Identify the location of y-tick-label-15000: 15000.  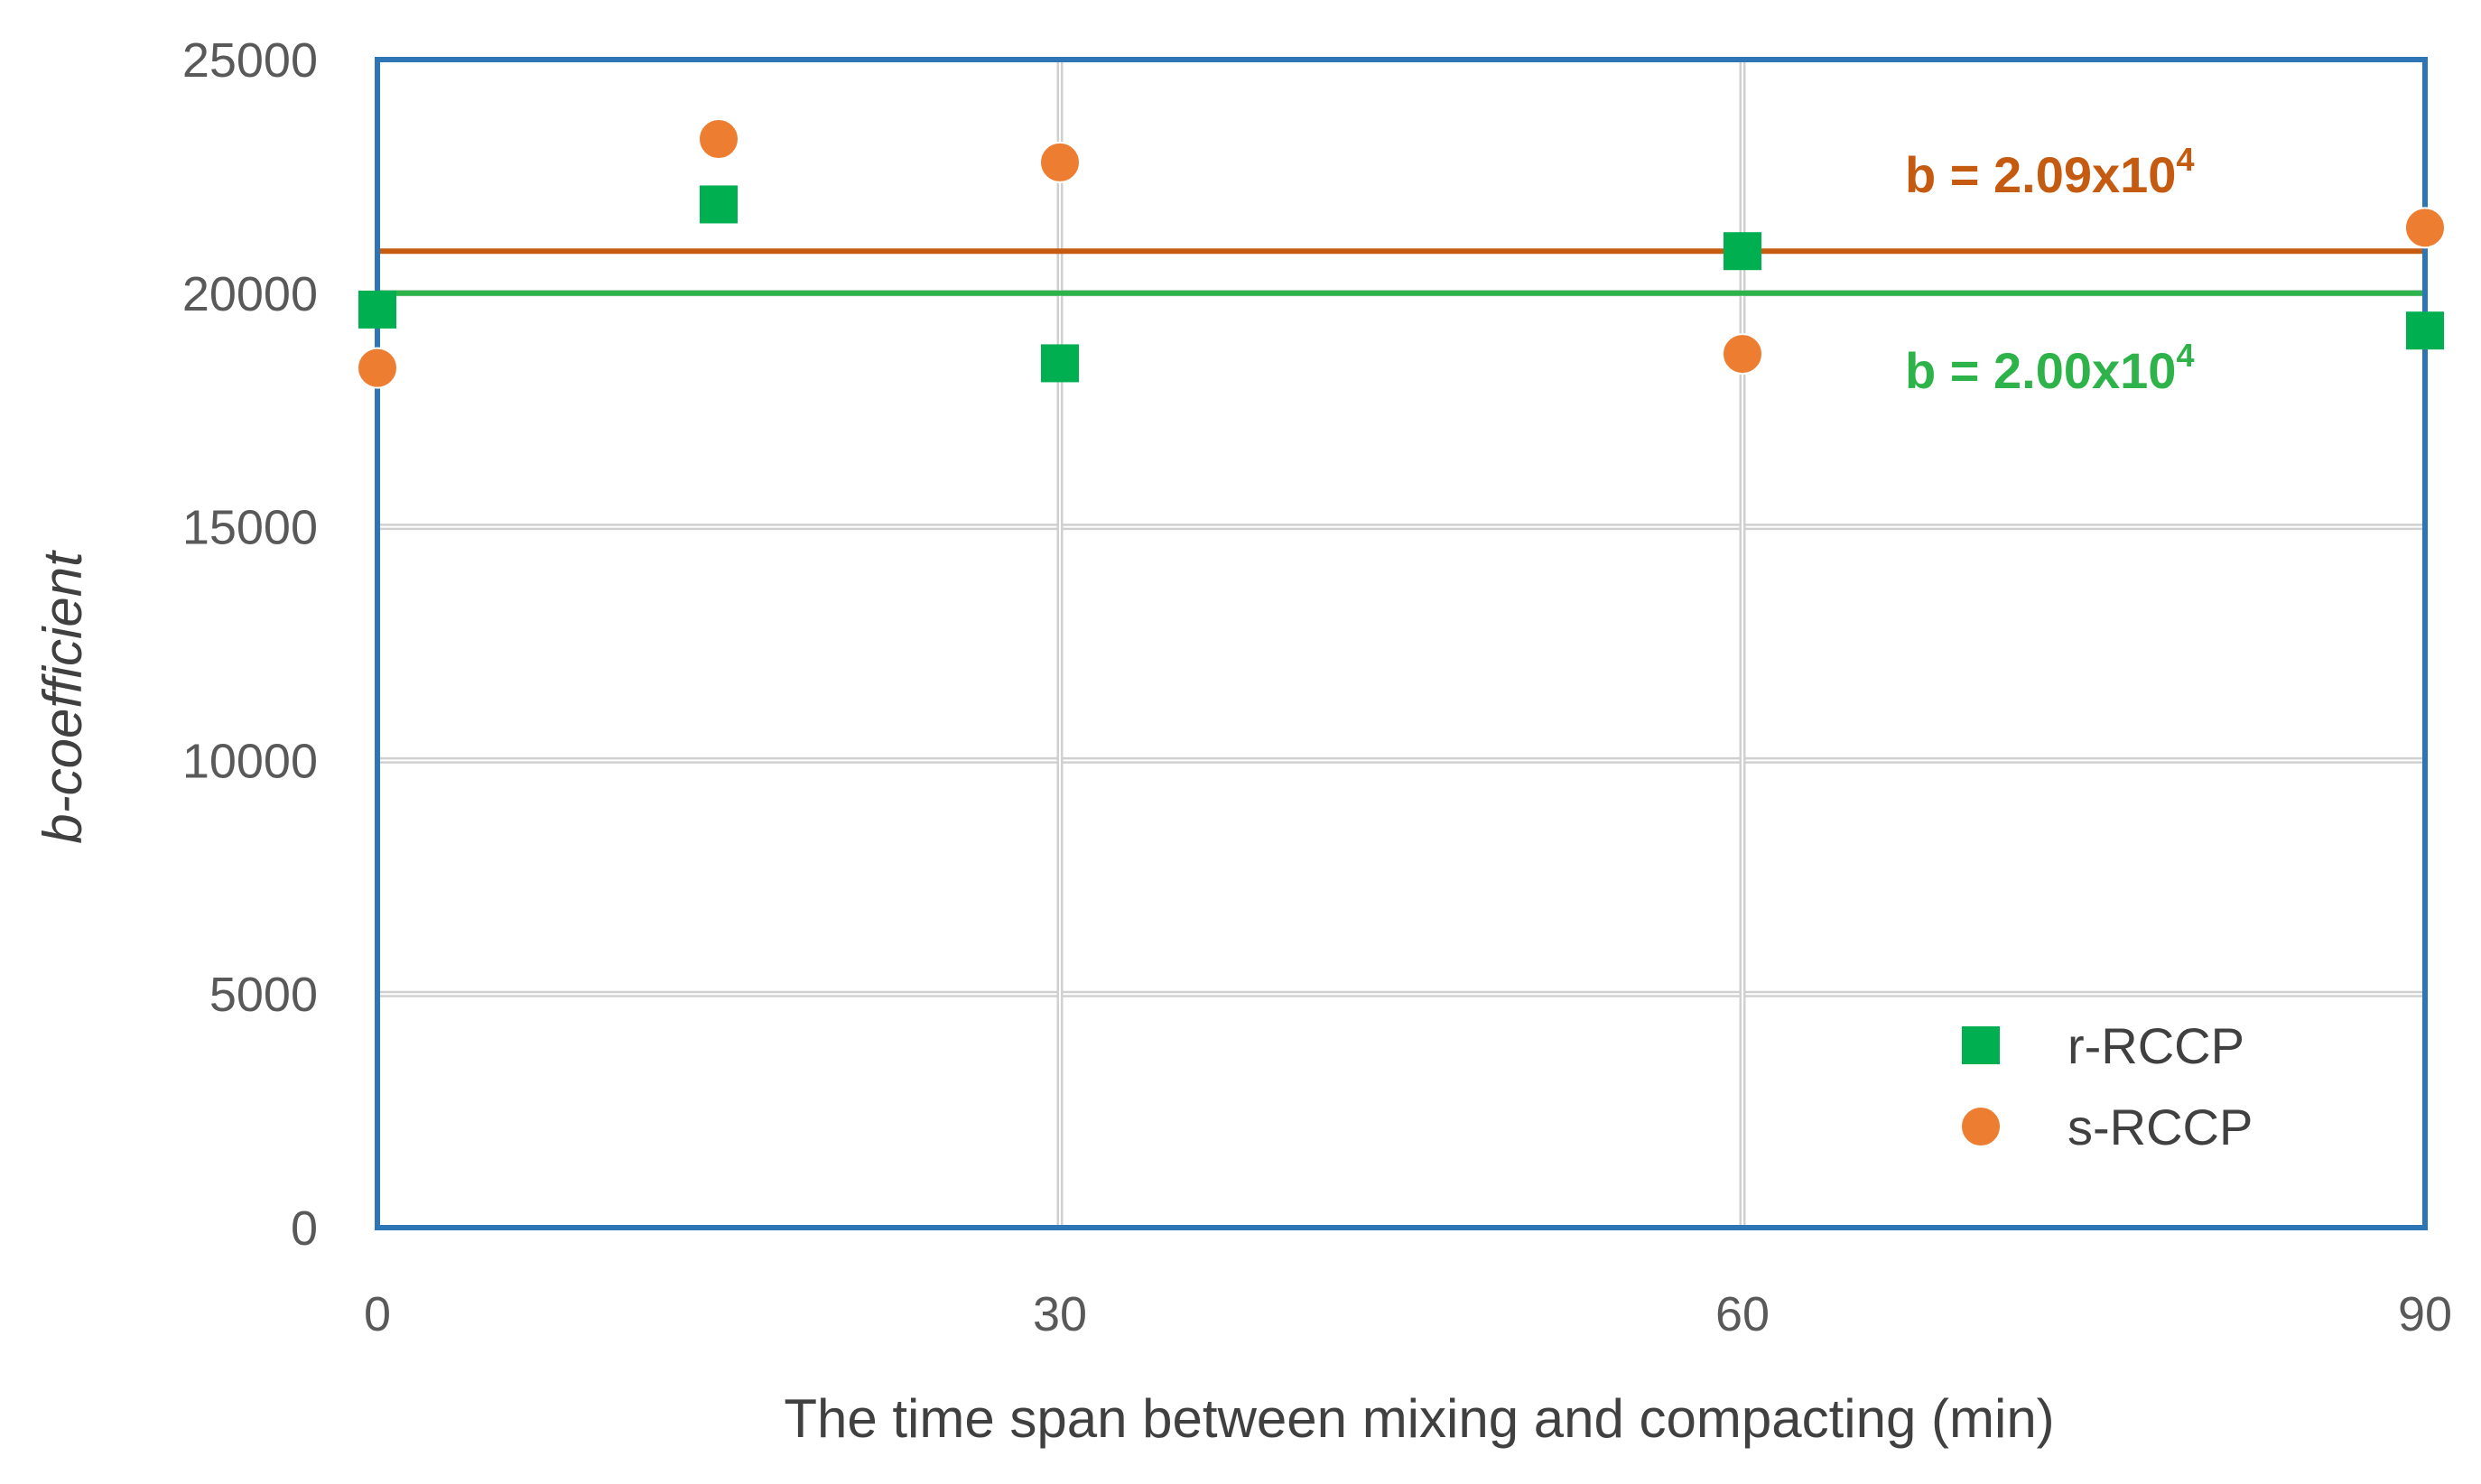
(250, 528).